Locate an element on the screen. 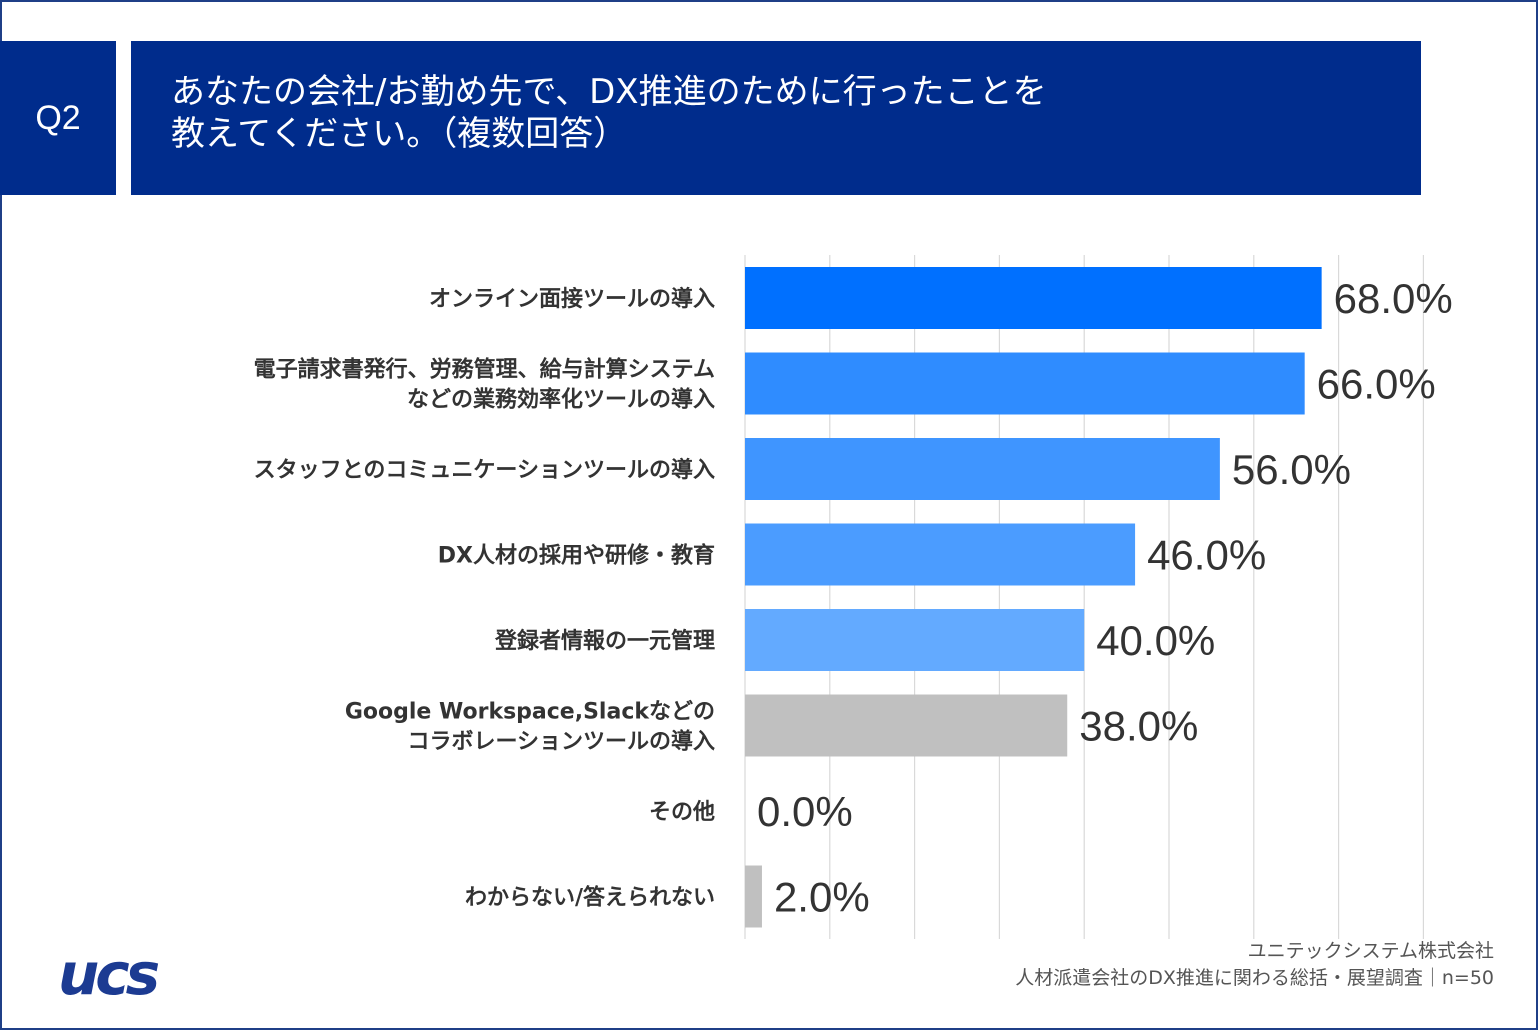 This screenshot has height=1030, width=1538. category-label: 登録者情報の一元管理 is located at coordinates (604, 641).